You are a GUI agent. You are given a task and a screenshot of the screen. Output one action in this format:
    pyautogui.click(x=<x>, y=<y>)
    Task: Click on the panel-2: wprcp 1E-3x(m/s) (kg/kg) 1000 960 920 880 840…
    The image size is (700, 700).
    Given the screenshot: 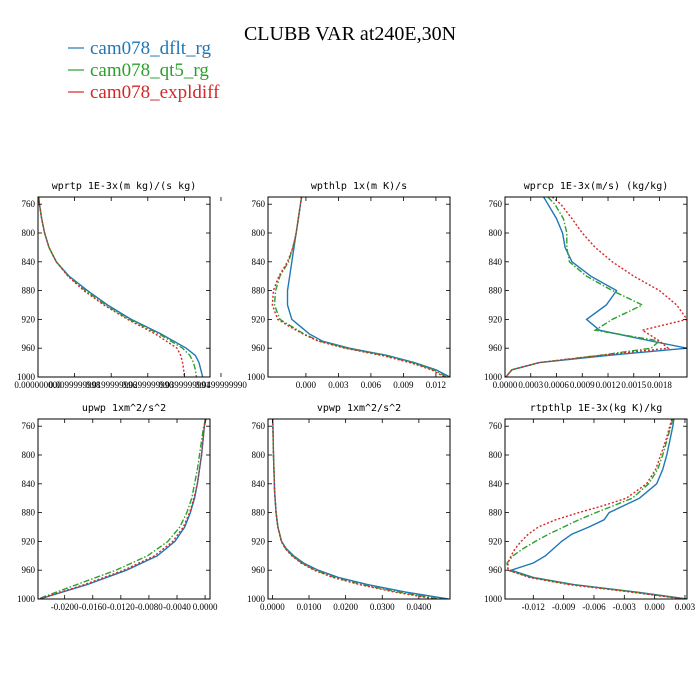 What is the action you would take?
    pyautogui.click(x=586, y=285)
    